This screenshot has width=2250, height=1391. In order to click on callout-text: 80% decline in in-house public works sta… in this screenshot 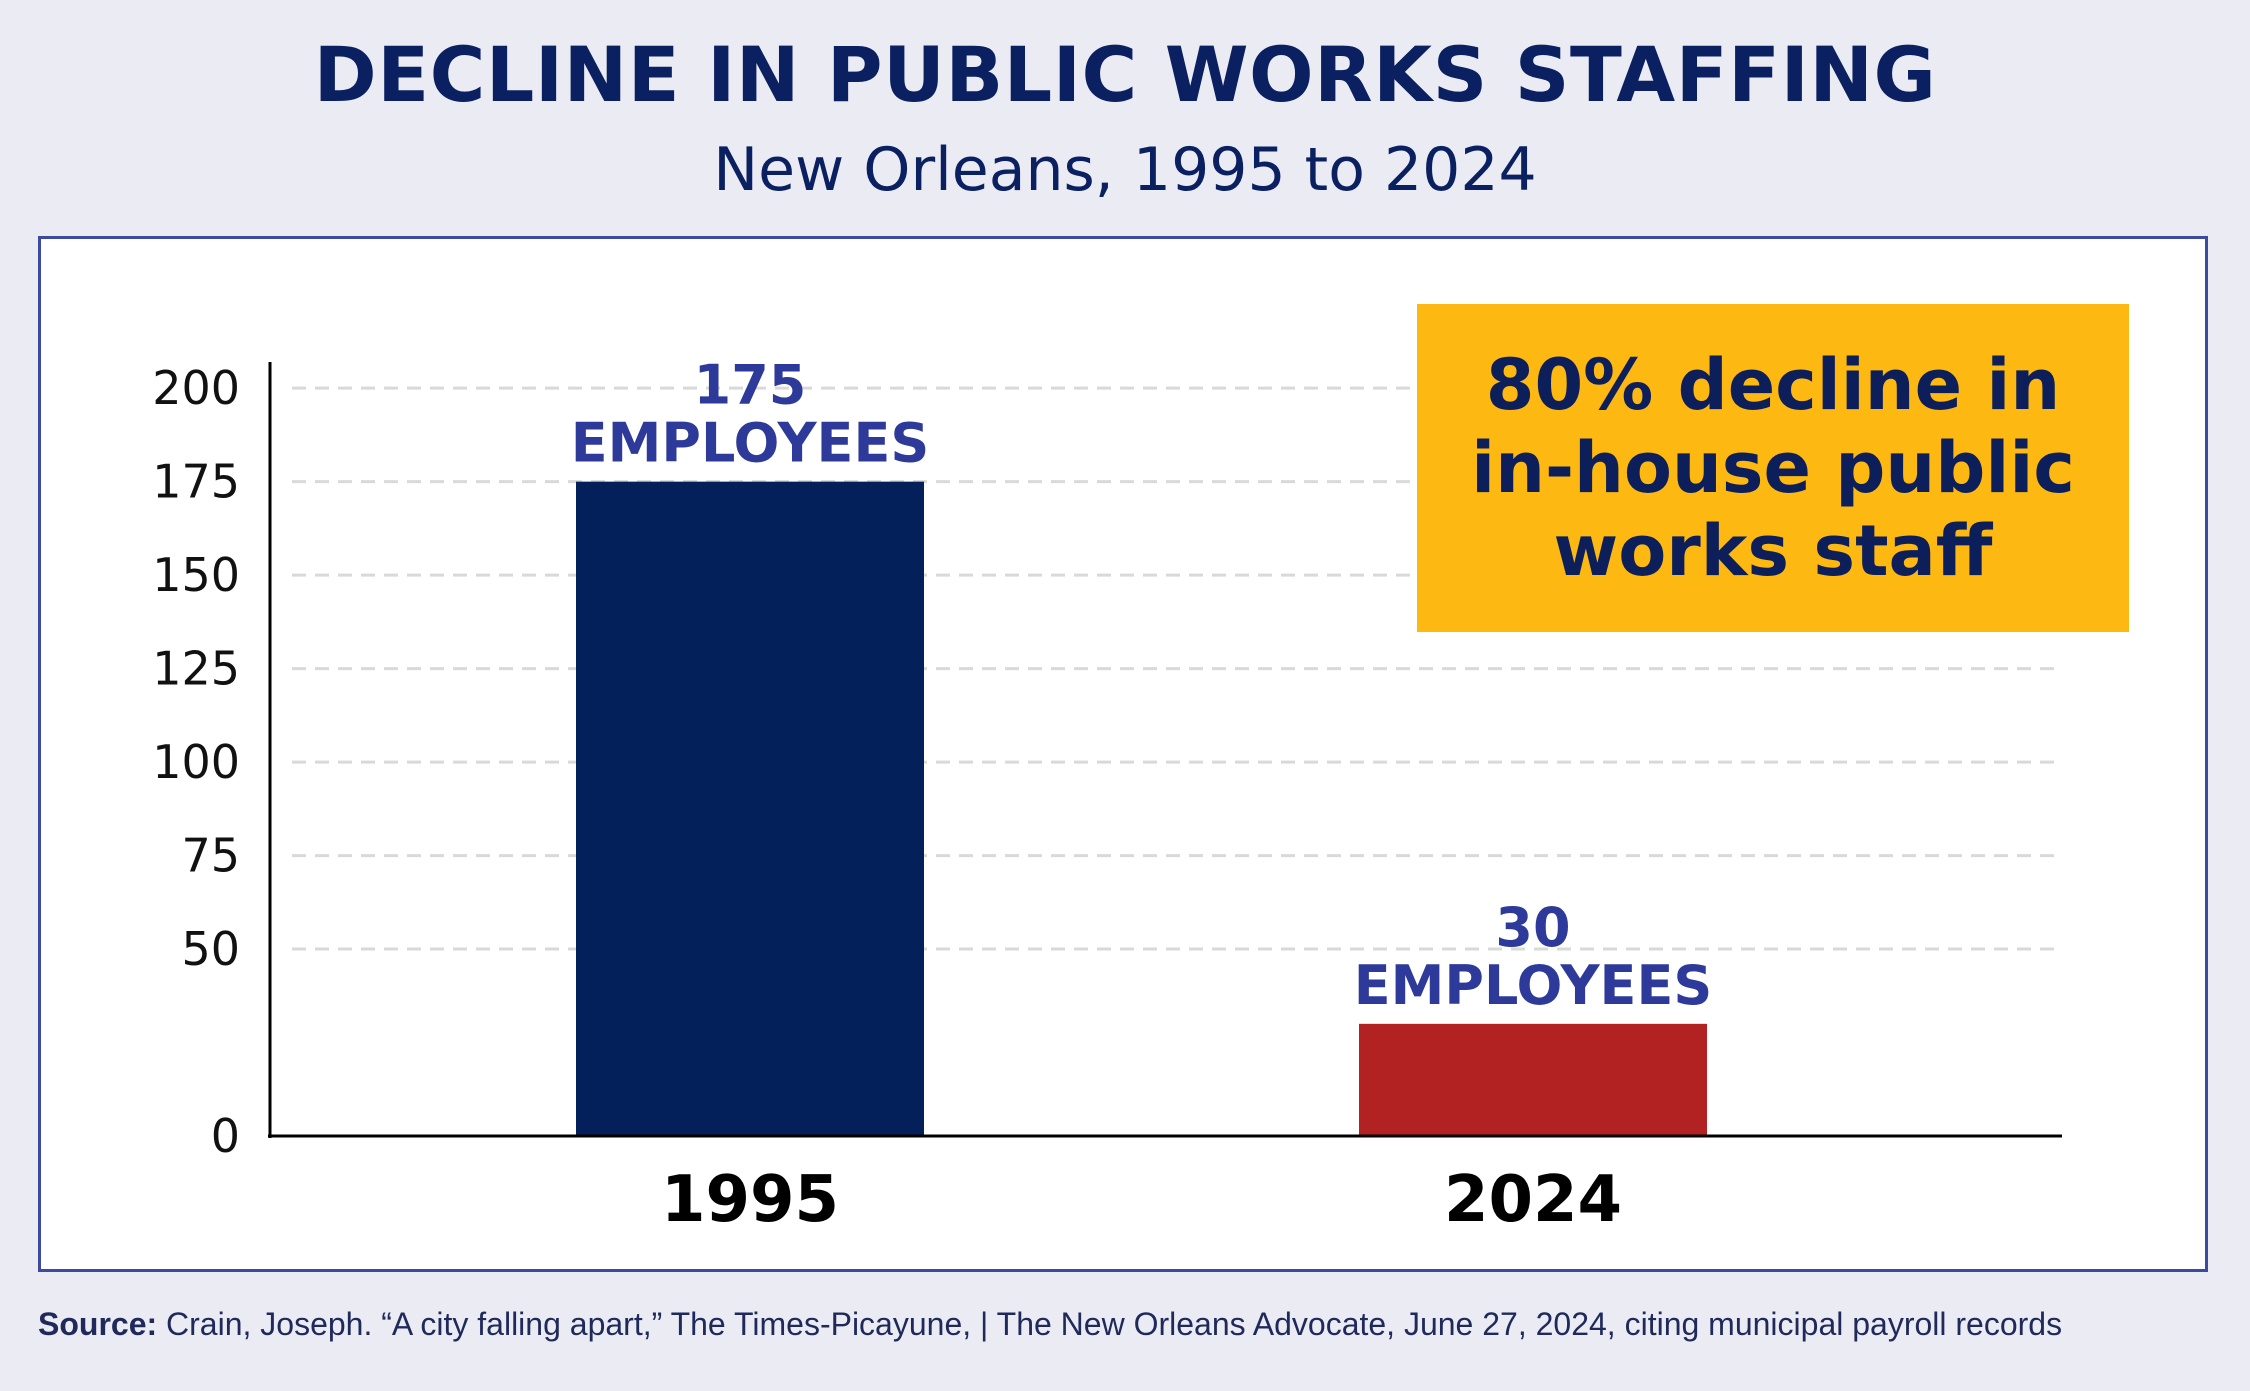, I will do `click(1773, 467)`.